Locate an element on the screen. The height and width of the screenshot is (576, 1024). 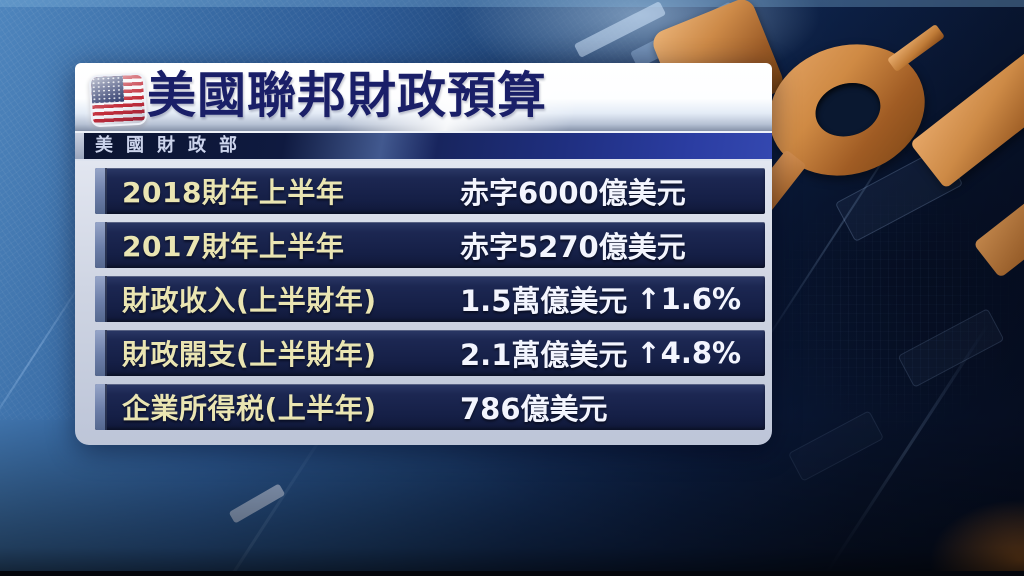
row-value: 2.1萬億美元 is located at coordinates (544, 355).